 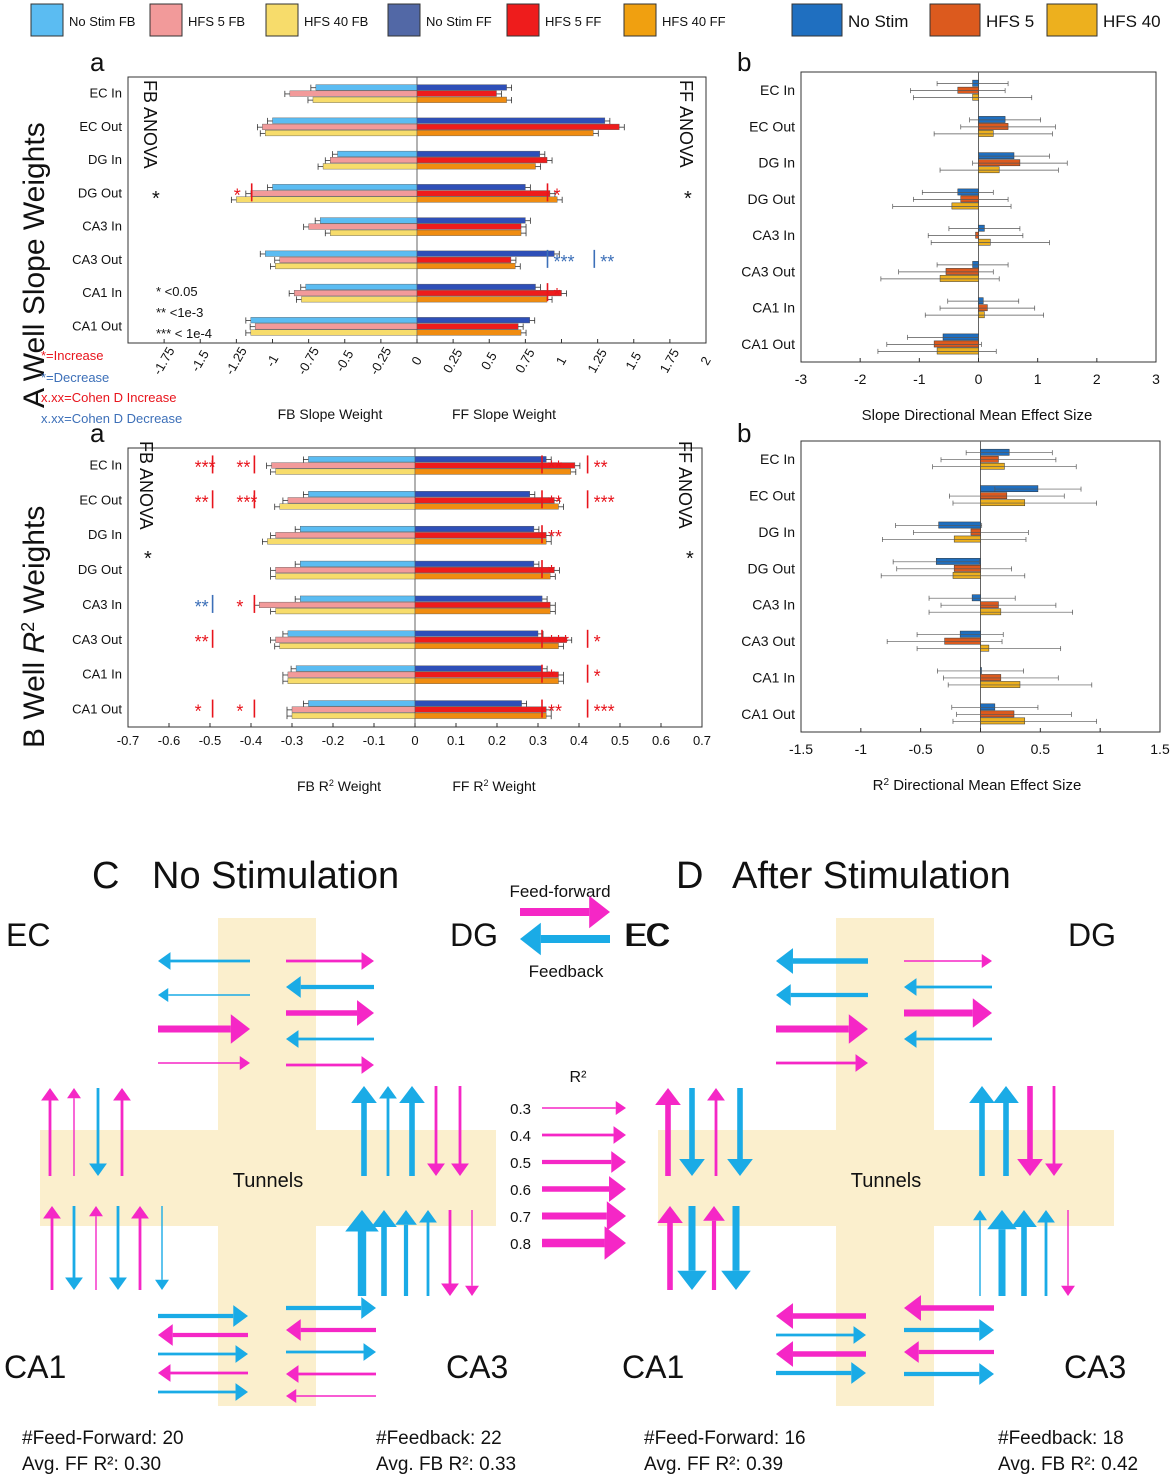 What do you see at coordinates (702, 740) in the screenshot?
I see `tick-label: 0.7` at bounding box center [702, 740].